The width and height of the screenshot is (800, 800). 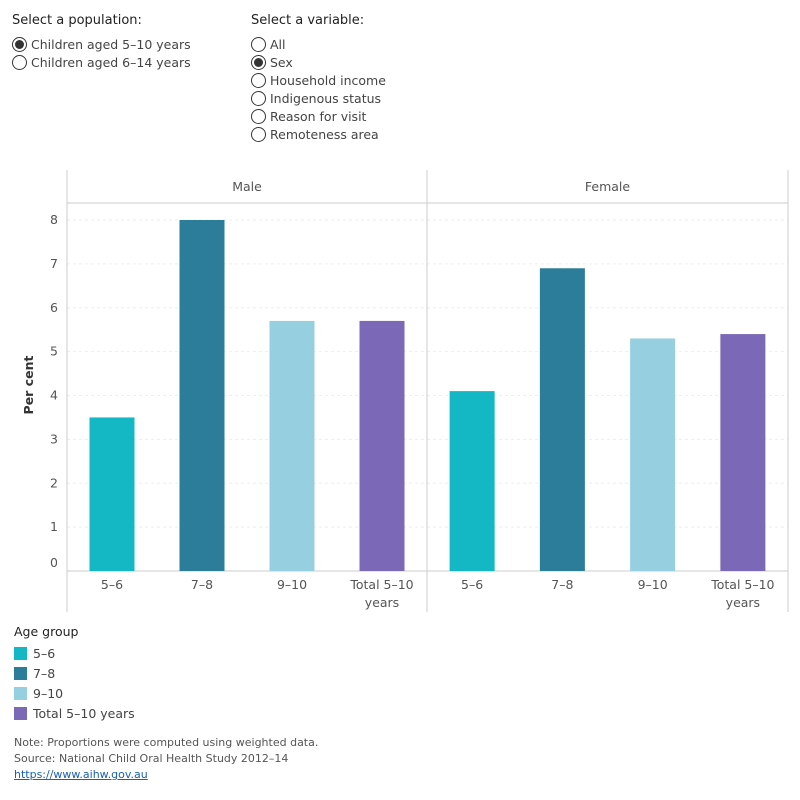 What do you see at coordinates (81, 774) in the screenshot?
I see `aihw-link: https://www.aihw.gov.au` at bounding box center [81, 774].